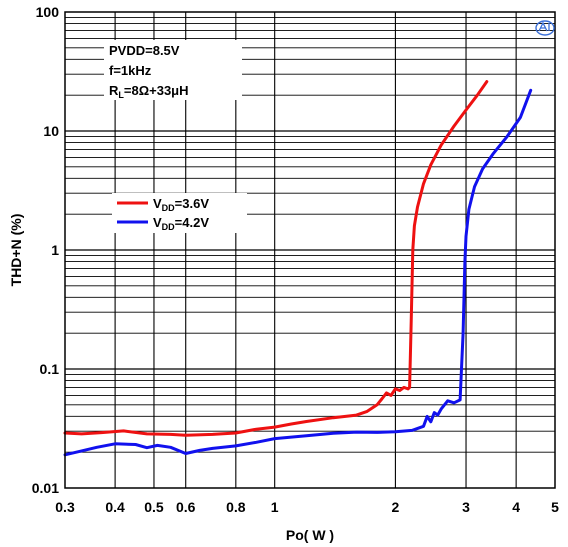 This screenshot has width=568, height=547. What do you see at coordinates (114, 90) in the screenshot?
I see `condition-load-symbol: R` at bounding box center [114, 90].